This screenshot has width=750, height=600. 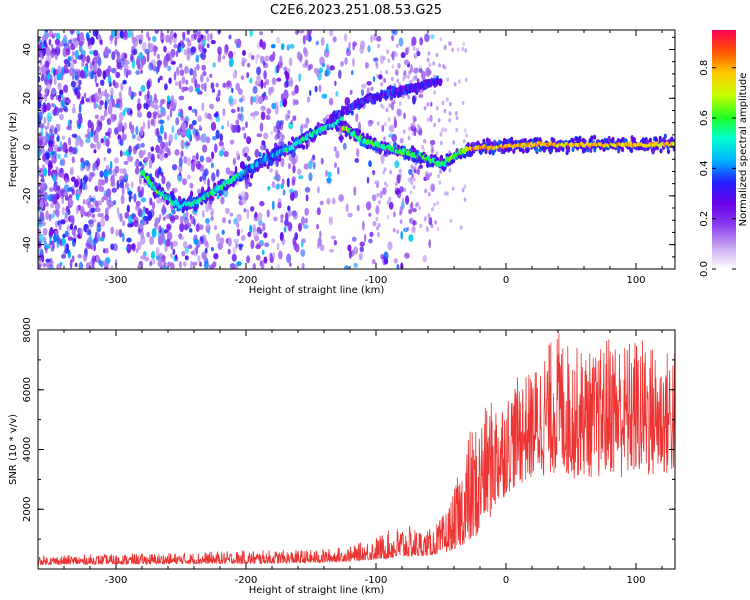 I want to click on x-tick-label: -100, so click(x=376, y=580).